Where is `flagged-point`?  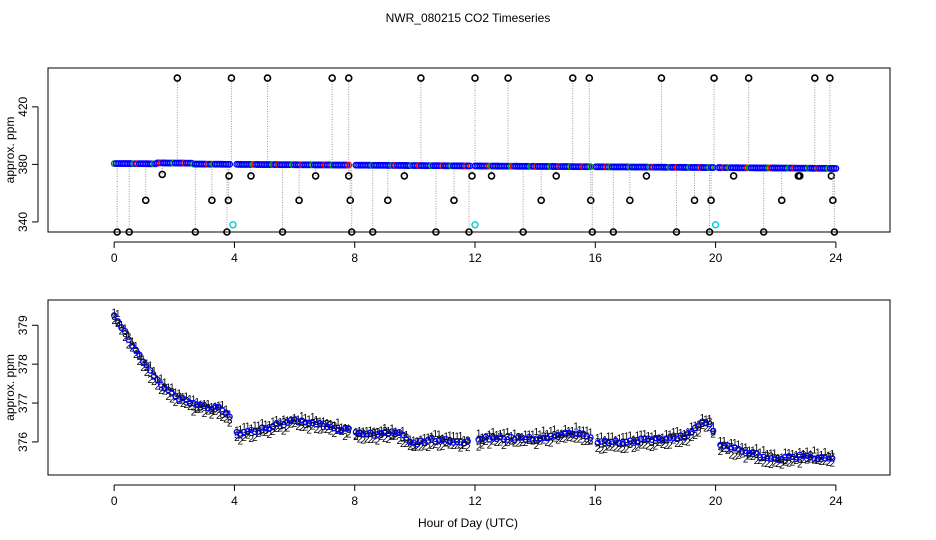 flagged-point is located at coordinates (233, 225).